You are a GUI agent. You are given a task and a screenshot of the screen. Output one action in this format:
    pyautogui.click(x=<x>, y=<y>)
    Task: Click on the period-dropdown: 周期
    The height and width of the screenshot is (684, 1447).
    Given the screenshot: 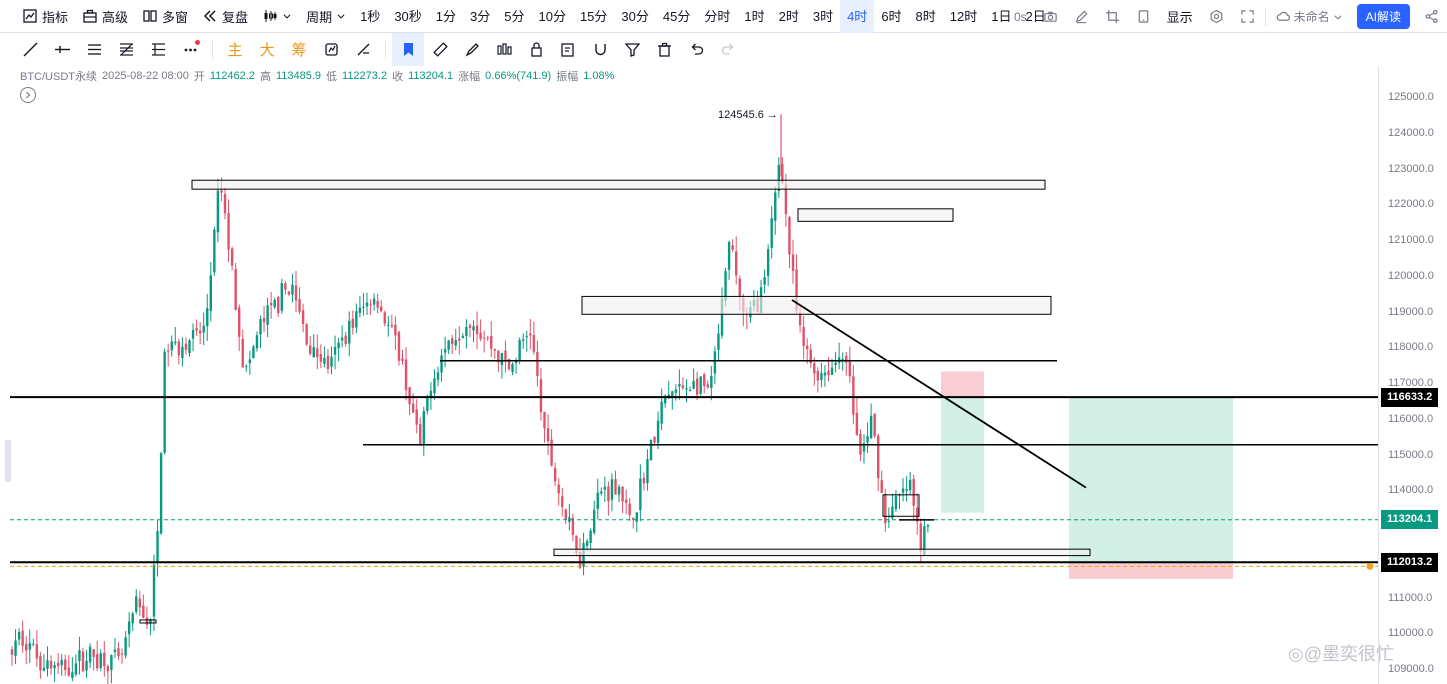 What is the action you would take?
    pyautogui.click(x=326, y=16)
    